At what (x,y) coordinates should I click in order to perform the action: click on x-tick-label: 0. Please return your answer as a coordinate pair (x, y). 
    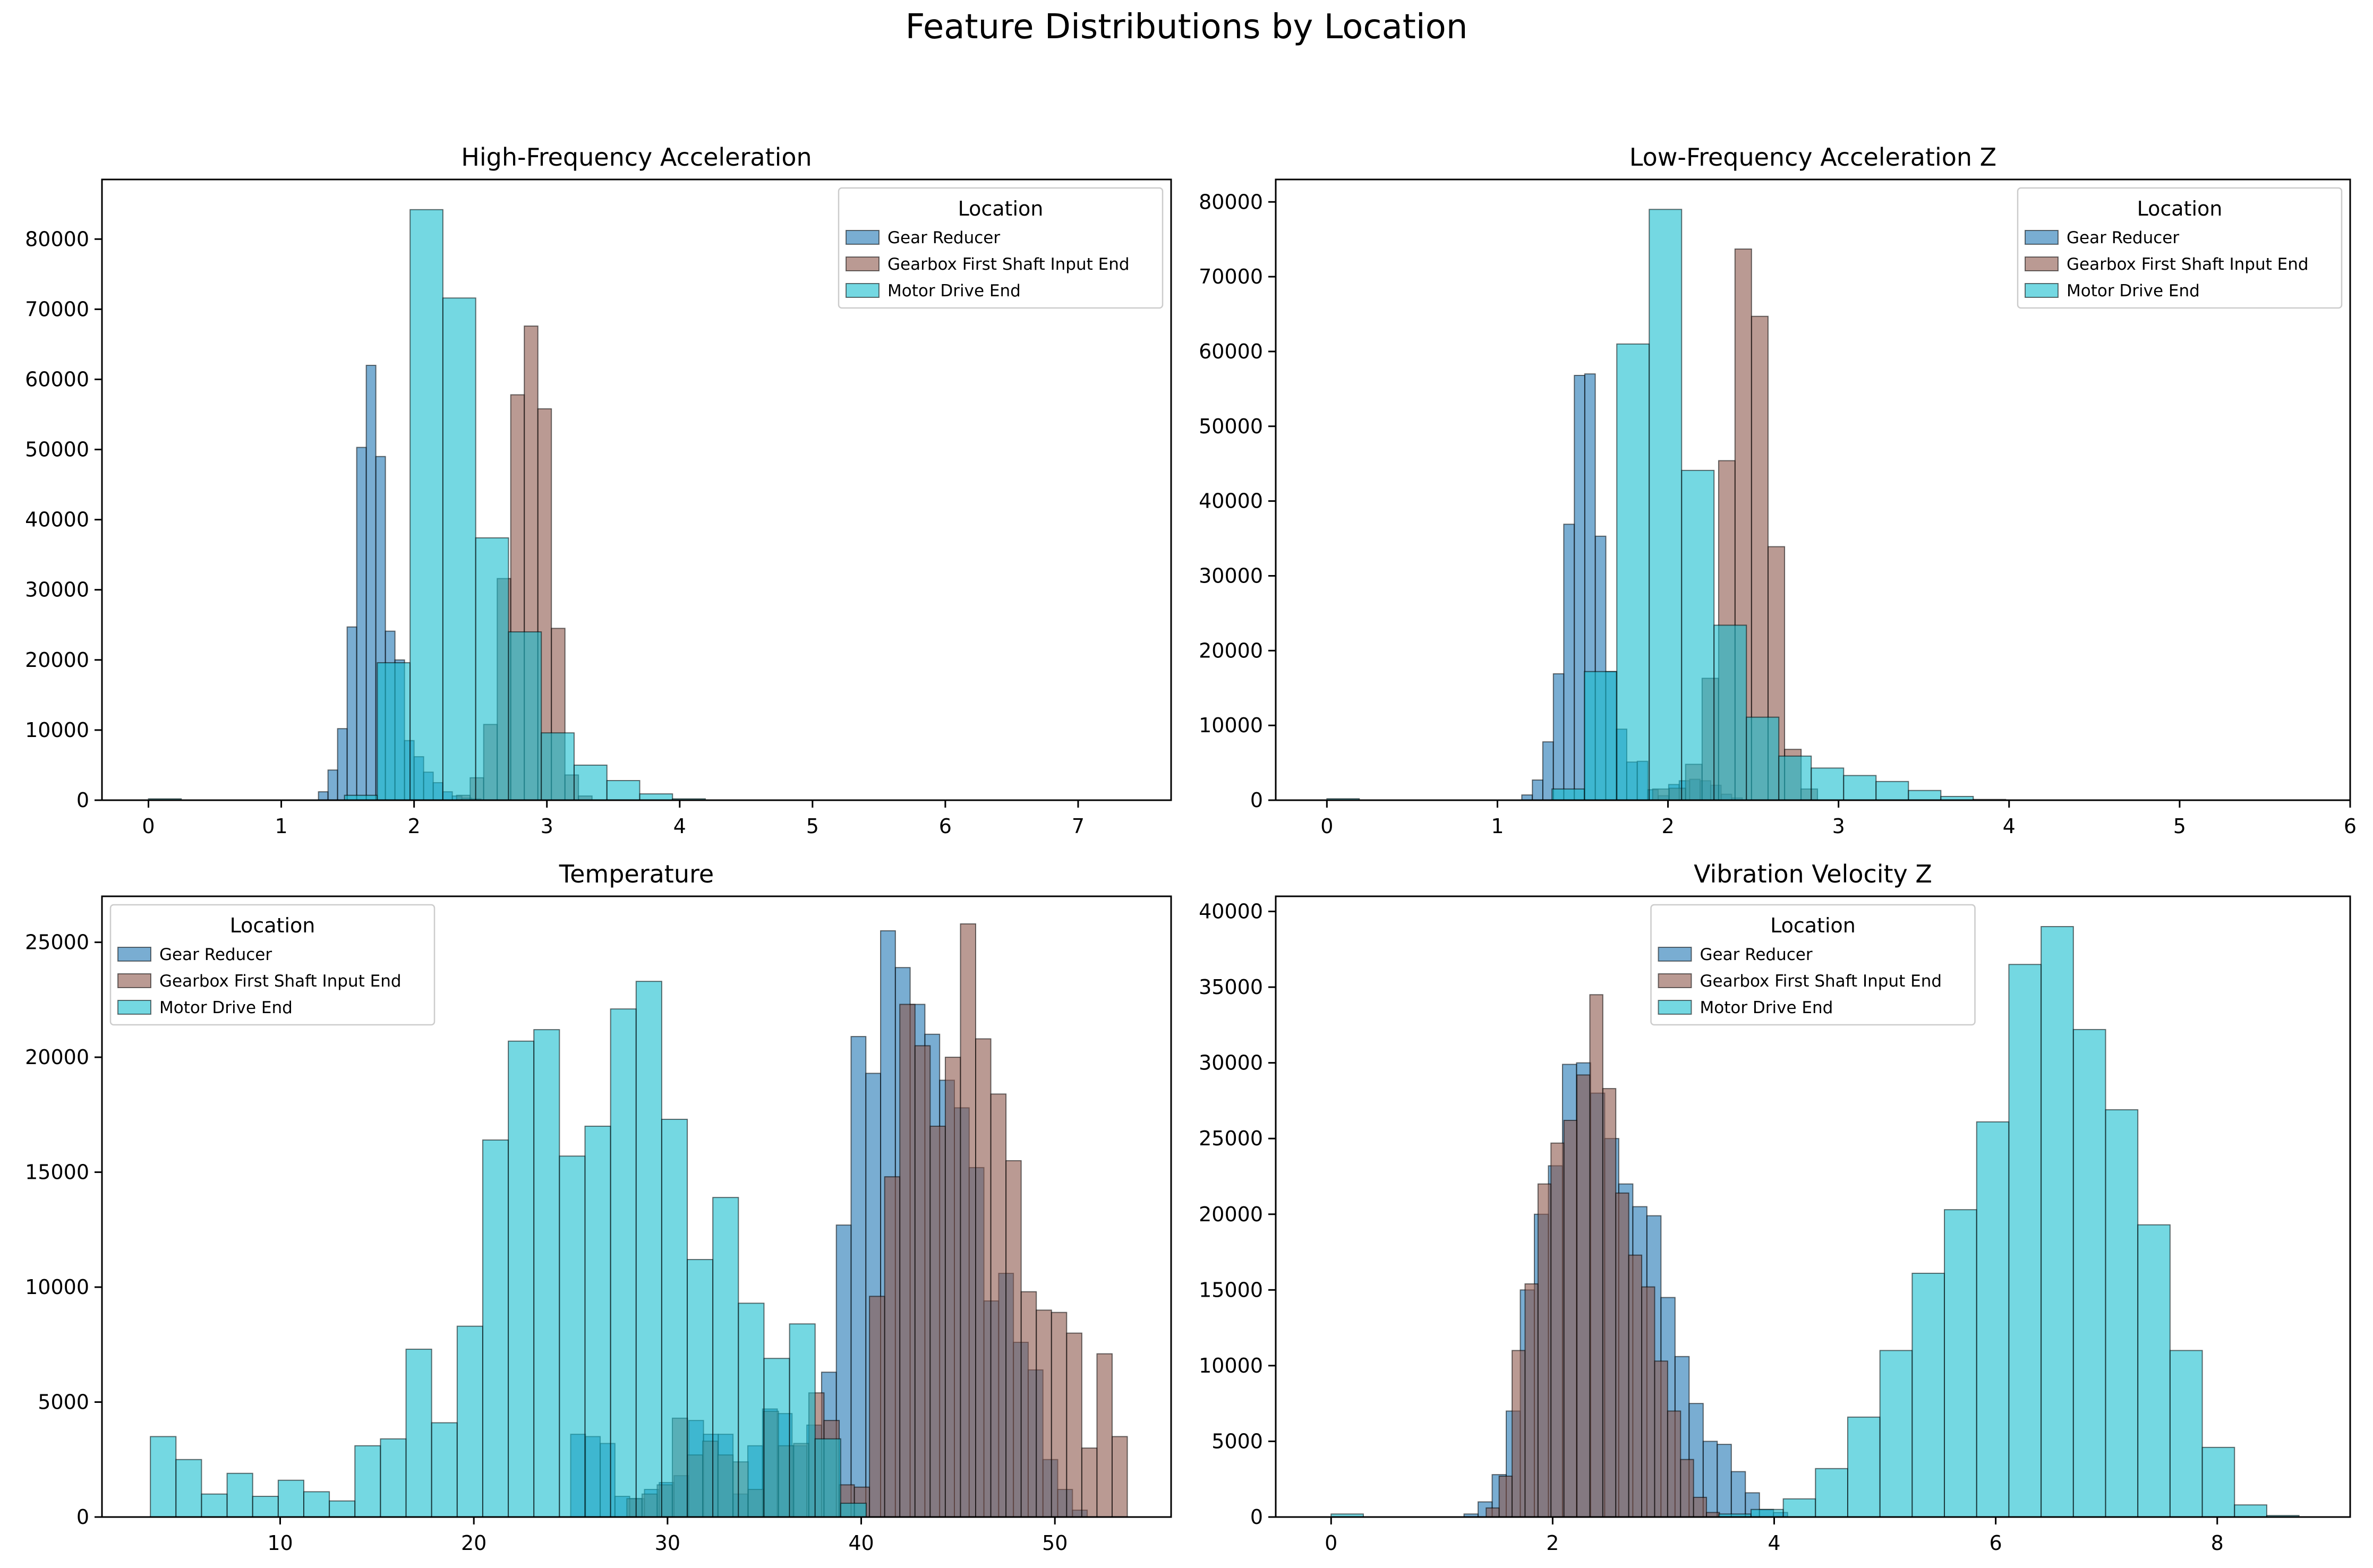
    Looking at the image, I should click on (1331, 1543).